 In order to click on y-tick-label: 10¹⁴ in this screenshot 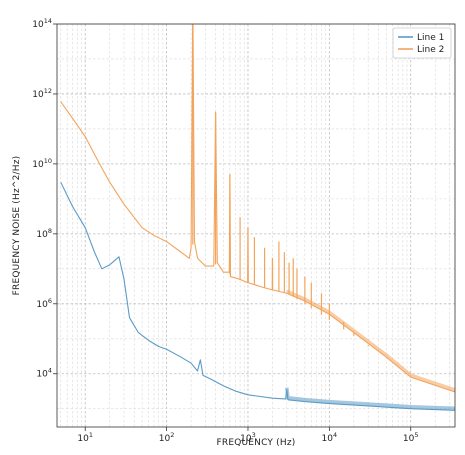, I will do `click(42, 23)`.